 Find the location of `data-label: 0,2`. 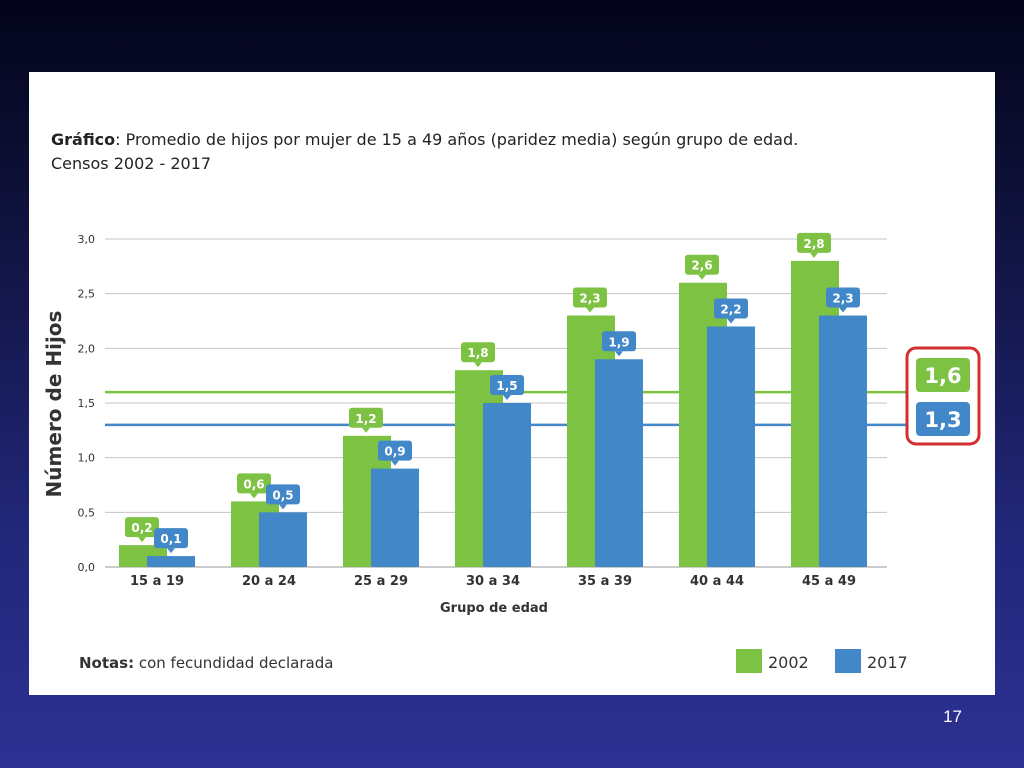

data-label: 0,2 is located at coordinates (141, 528).